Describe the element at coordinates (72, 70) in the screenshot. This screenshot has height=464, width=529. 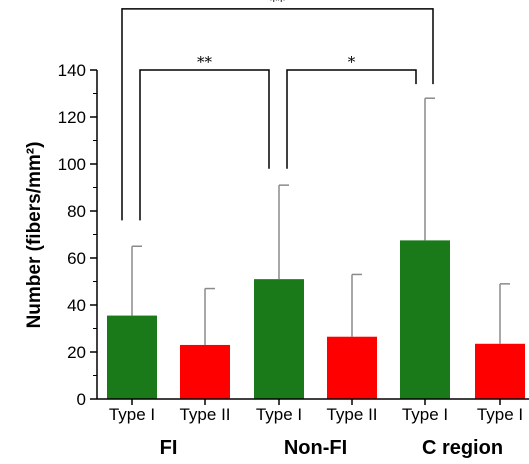
I see `y-tick-label: 140` at that location.